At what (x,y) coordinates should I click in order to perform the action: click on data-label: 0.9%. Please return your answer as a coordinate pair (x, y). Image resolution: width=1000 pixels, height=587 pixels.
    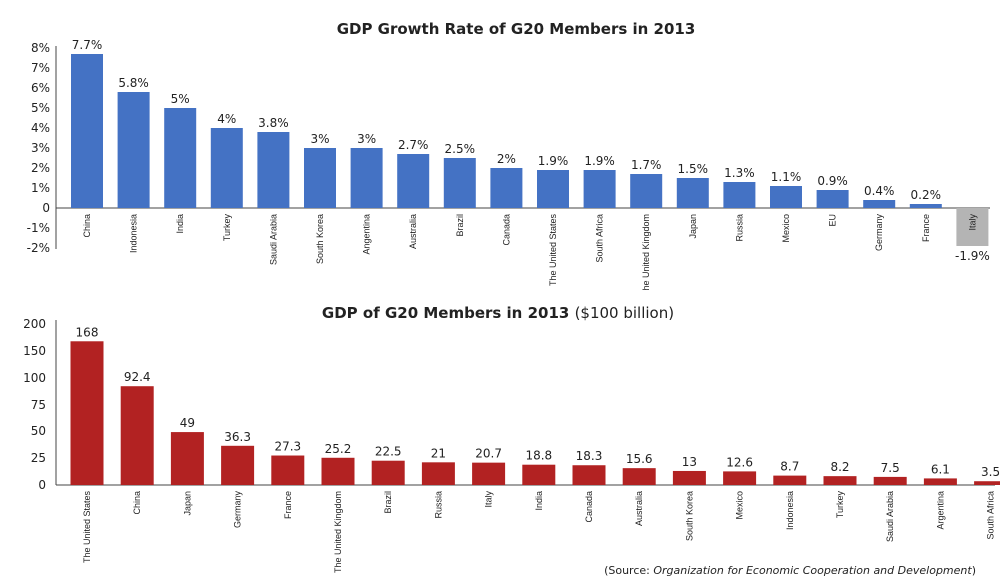
    Looking at the image, I should click on (832, 181).